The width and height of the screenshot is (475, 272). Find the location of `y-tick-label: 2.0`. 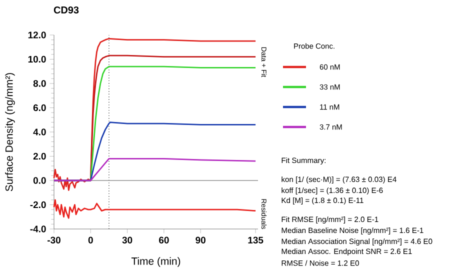

y-tick-label: 2.0 is located at coordinates (39, 156).